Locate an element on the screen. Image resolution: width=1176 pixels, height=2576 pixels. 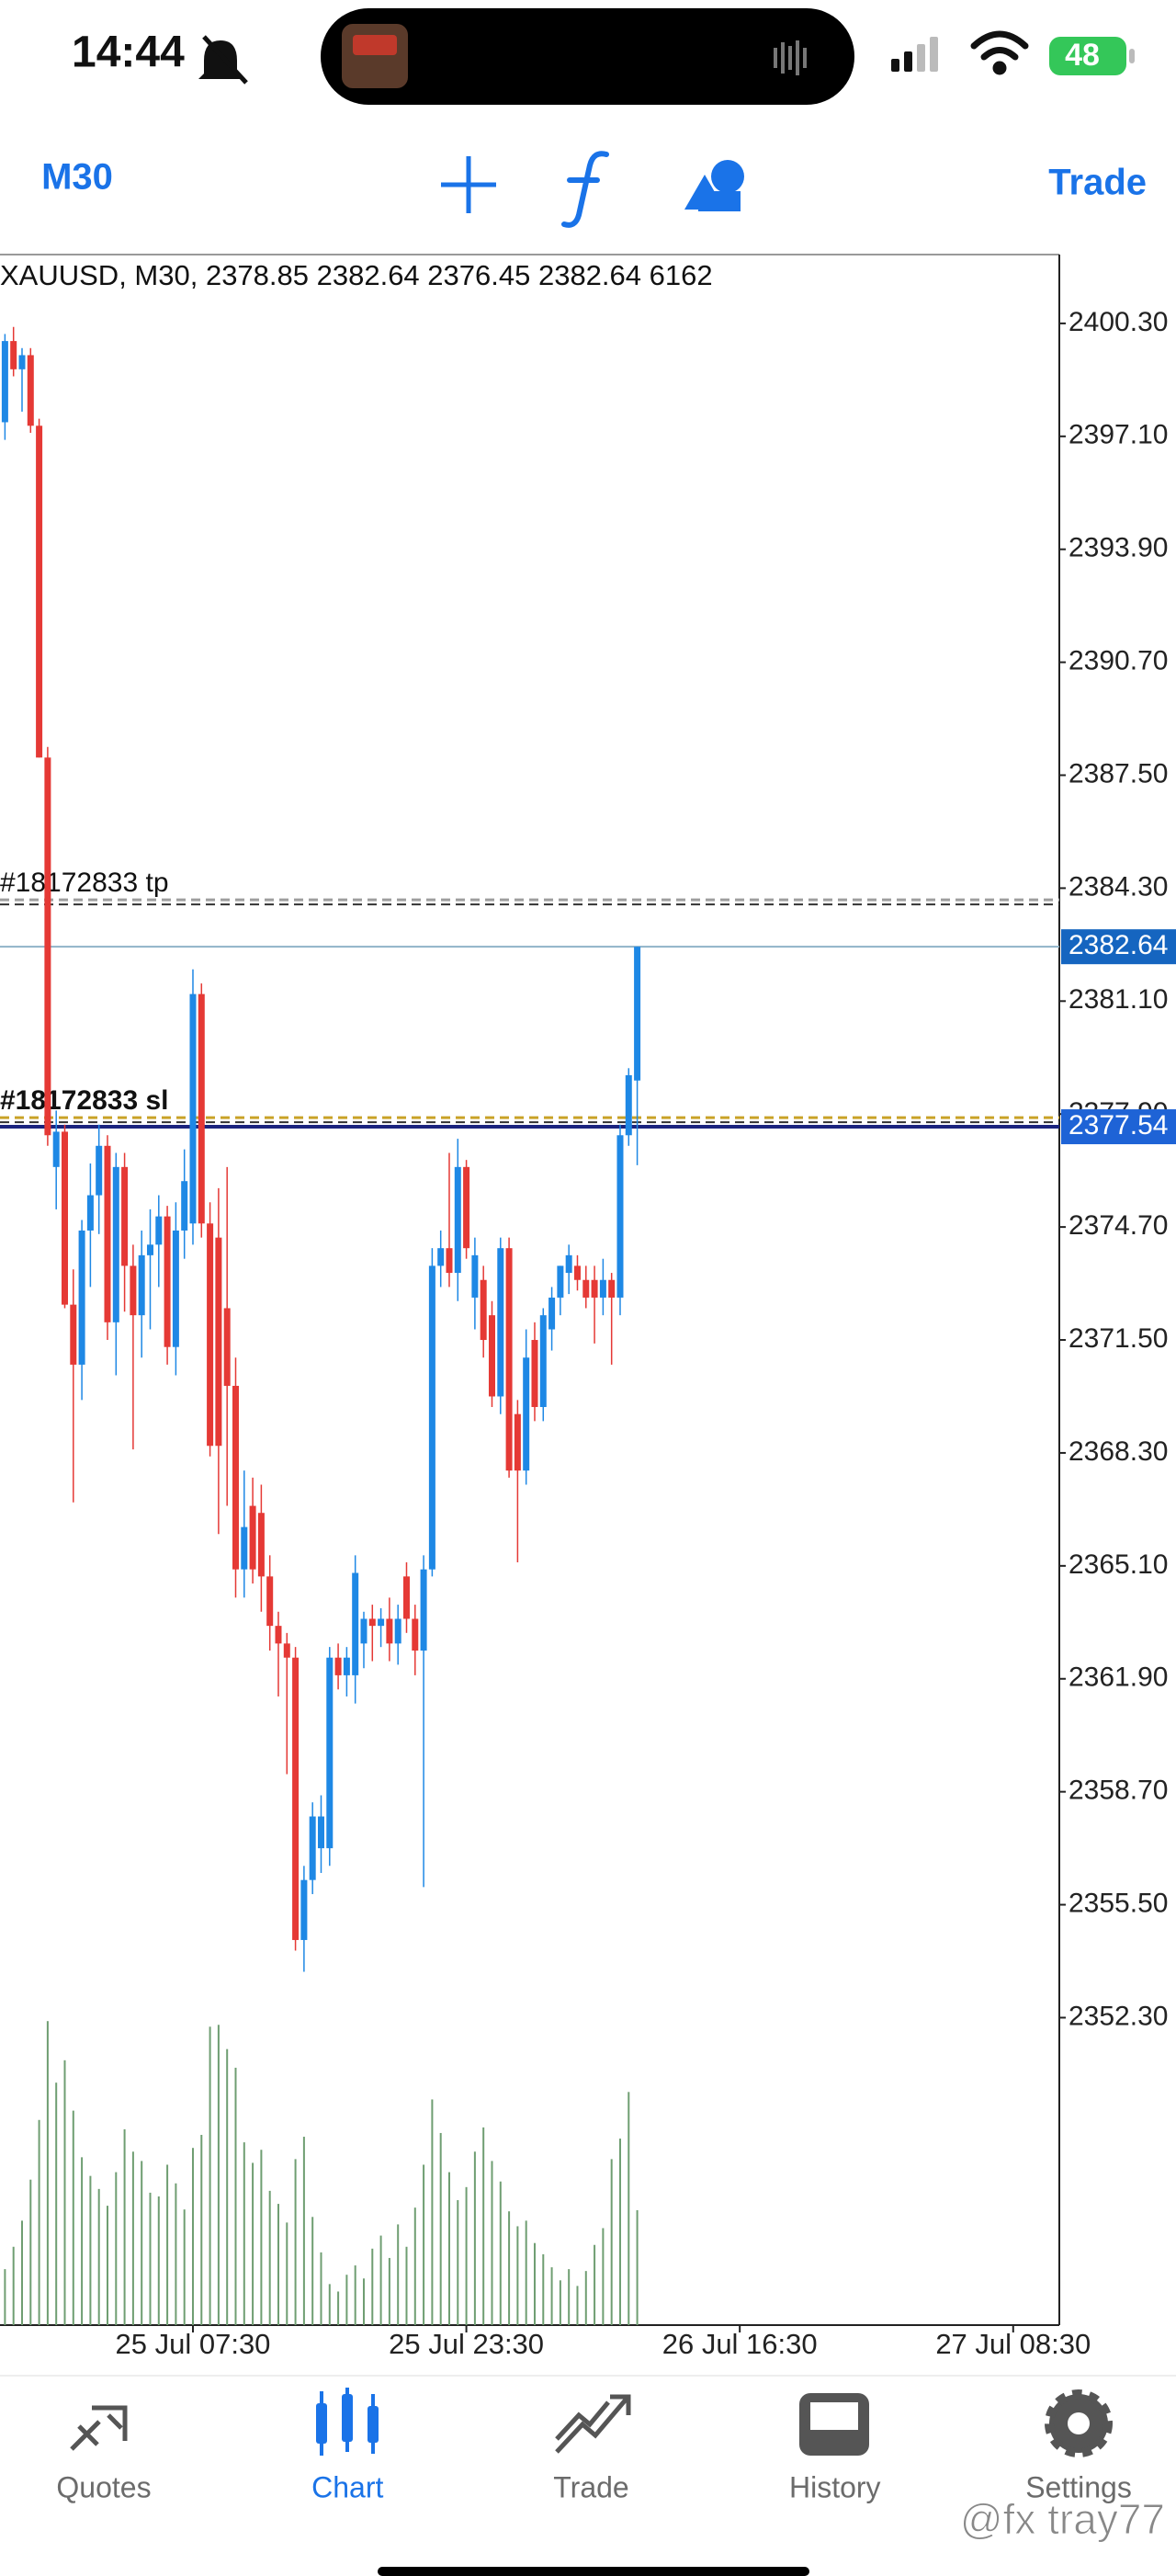
y-tick-label: 2393.90 is located at coordinates (1118, 548).